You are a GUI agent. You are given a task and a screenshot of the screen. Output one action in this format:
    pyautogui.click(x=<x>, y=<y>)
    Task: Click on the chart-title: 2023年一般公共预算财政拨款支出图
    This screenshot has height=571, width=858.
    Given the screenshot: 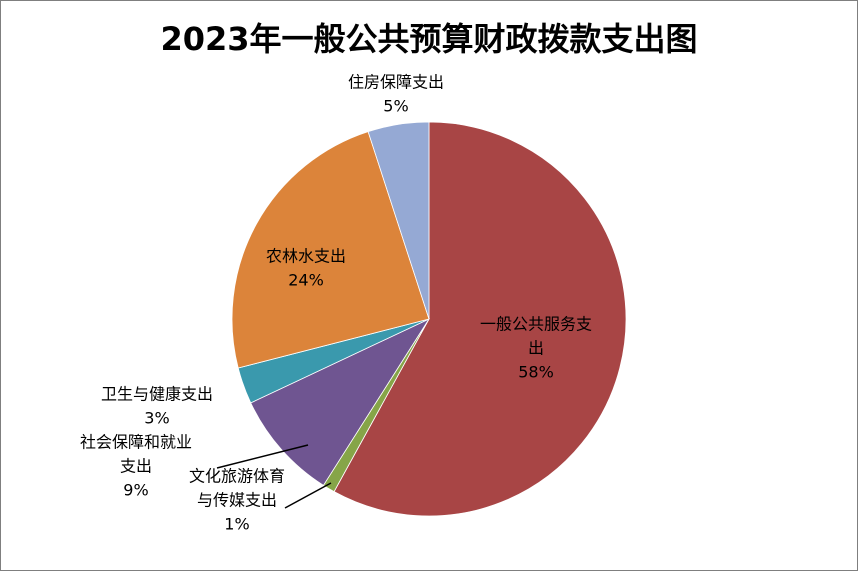 What is the action you would take?
    pyautogui.click(x=429, y=39)
    